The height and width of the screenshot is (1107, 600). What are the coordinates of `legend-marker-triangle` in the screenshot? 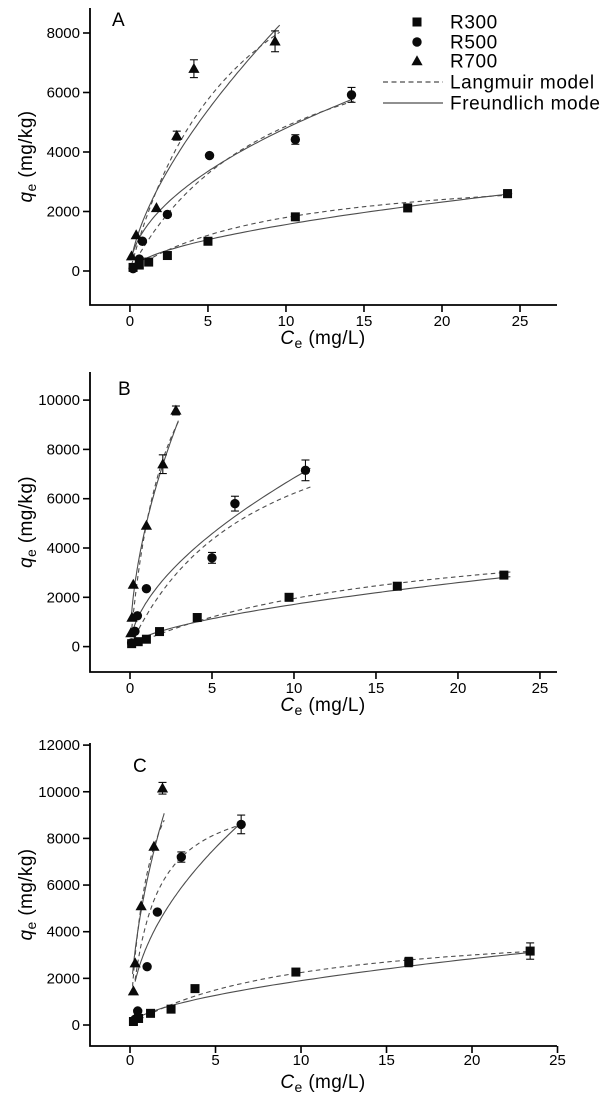 It's located at (417, 60).